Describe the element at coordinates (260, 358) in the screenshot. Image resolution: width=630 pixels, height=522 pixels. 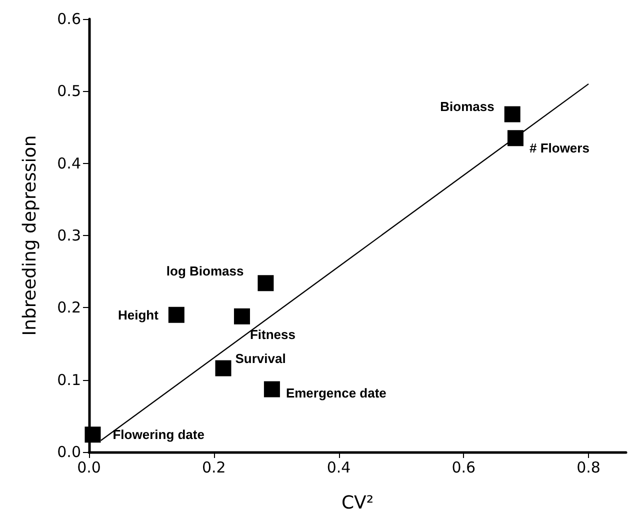
I see `annotation: Survival` at that location.